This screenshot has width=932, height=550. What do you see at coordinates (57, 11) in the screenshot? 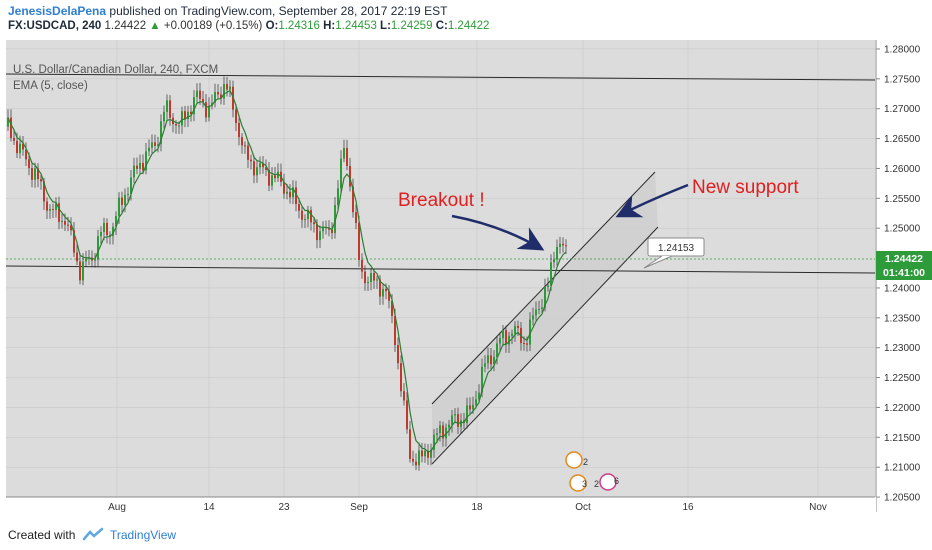
I see `author-link: JenesisDelaPena` at bounding box center [57, 11].